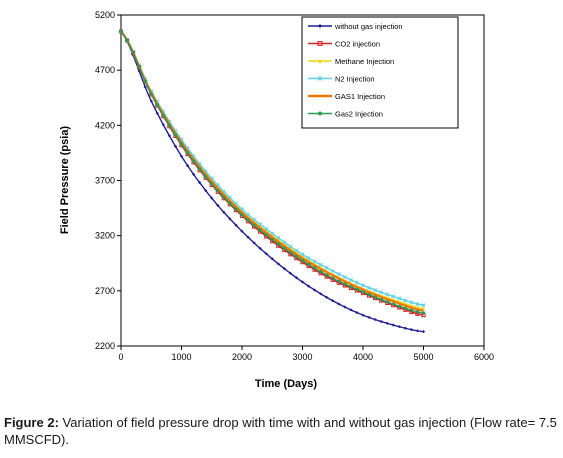 The height and width of the screenshot is (458, 563). What do you see at coordinates (120, 357) in the screenshot?
I see `x-tick-label: 0` at bounding box center [120, 357].